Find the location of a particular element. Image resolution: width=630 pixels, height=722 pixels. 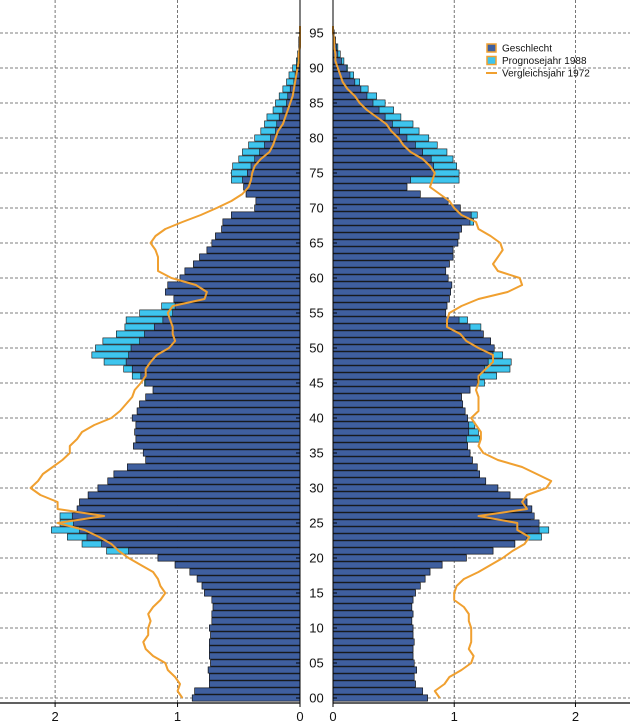

y-tick-label: 75 is located at coordinates (316, 173).